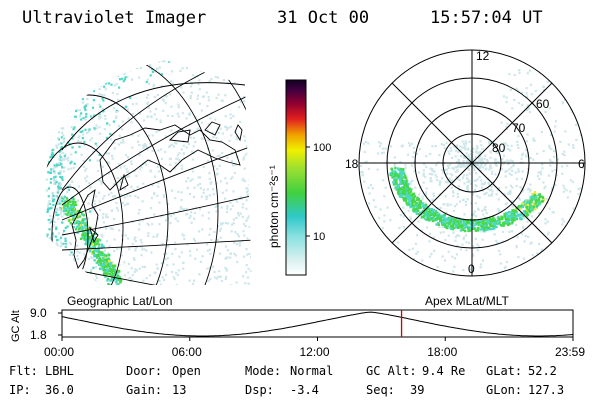  Describe the element at coordinates (144, 371) in the screenshot. I see `door-label: Door:` at that location.